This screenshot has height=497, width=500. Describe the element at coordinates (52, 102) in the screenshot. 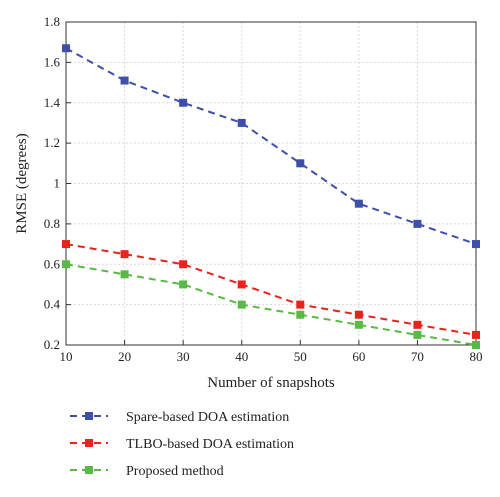

I see `y-tick-label: 1.4` at that location.